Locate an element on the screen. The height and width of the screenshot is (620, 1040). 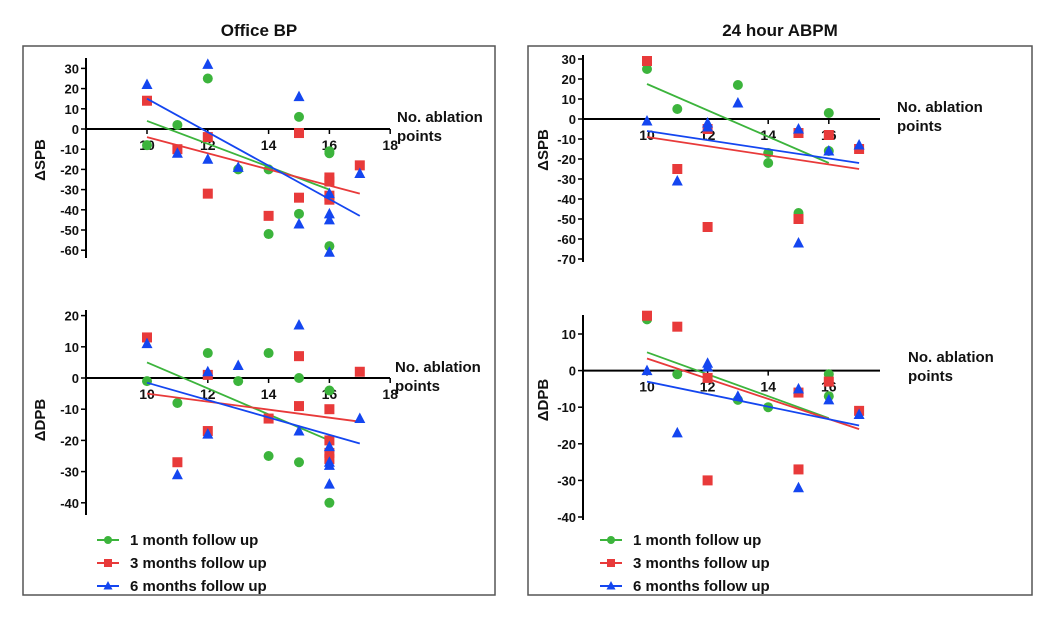
y-tick-label: -50 is located at coordinates (566, 219).